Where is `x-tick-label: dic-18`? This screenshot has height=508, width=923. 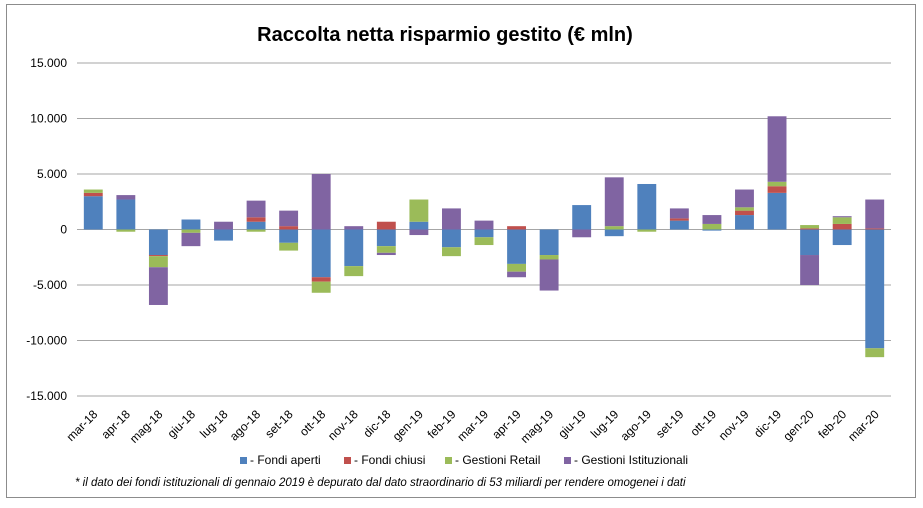 x-tick-label: dic-18 is located at coordinates (376, 423).